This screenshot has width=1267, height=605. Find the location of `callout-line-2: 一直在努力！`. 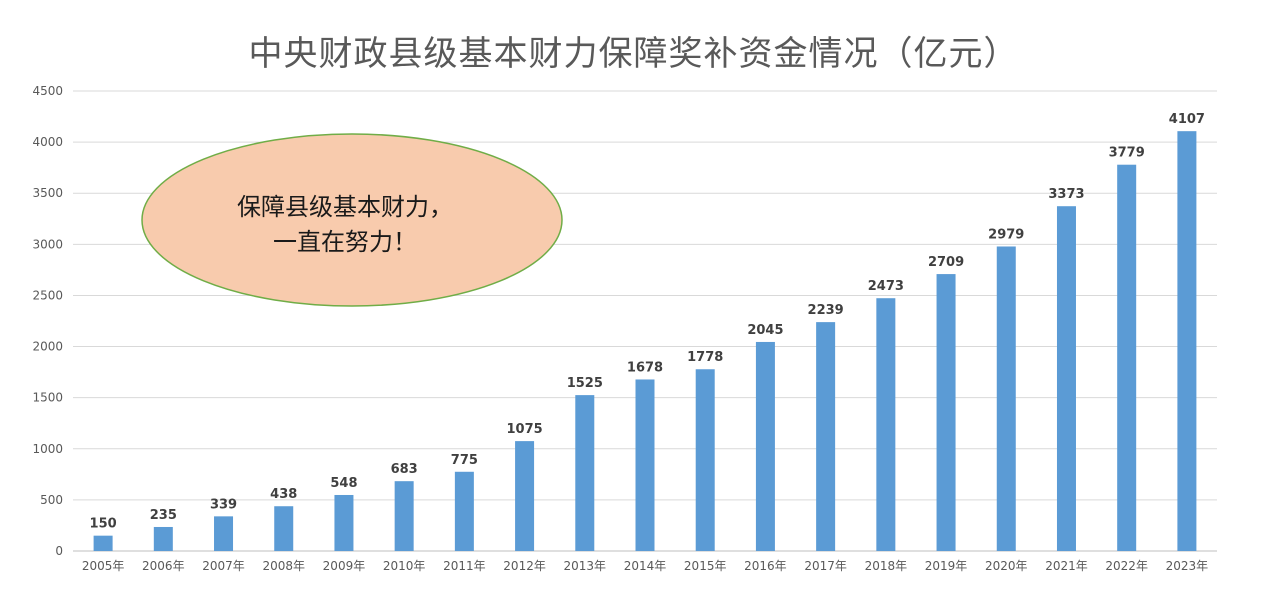

callout-line-2: 一直在努力！ is located at coordinates (345, 242).